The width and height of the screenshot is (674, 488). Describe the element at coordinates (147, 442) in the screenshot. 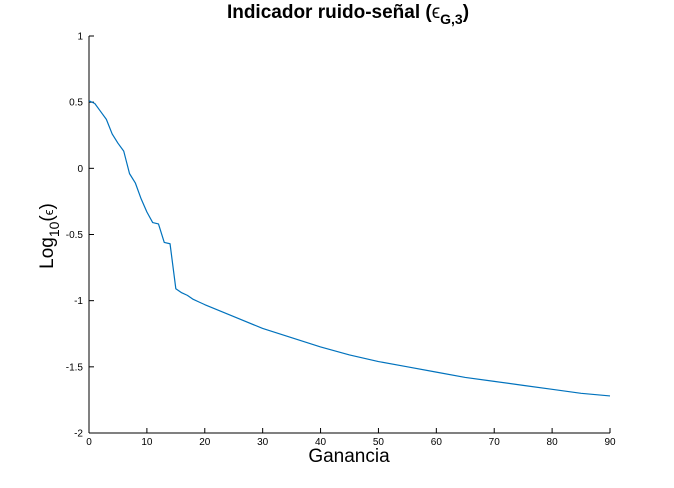

I see `x-tick-label: 10` at that location.